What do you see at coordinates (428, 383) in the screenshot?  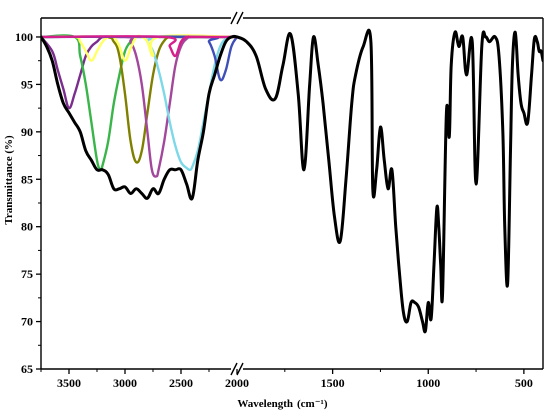 I see `x-tick-label-1000: 1000` at bounding box center [428, 383].